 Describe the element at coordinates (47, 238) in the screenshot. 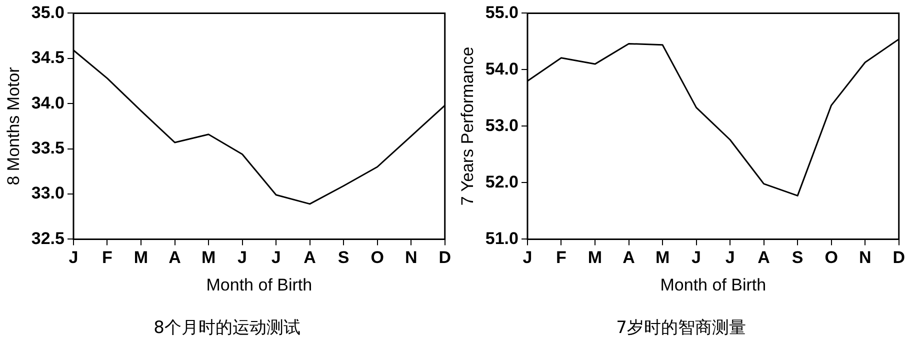

I see `y-tick-label: 32.5` at that location.